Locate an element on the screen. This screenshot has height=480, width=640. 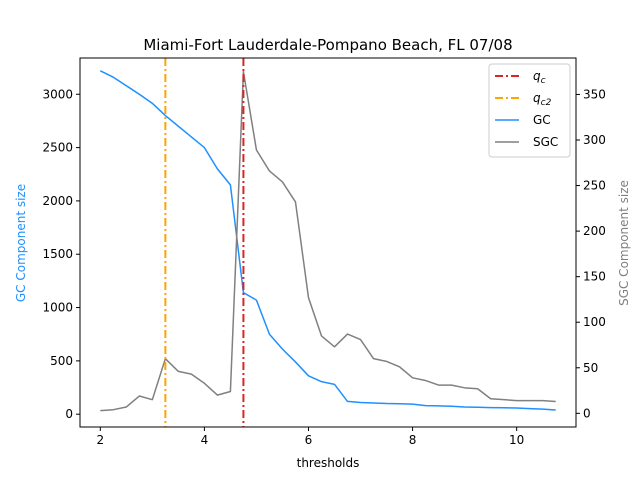
legend: qc qc2 GC SGC is located at coordinates (529, 110).